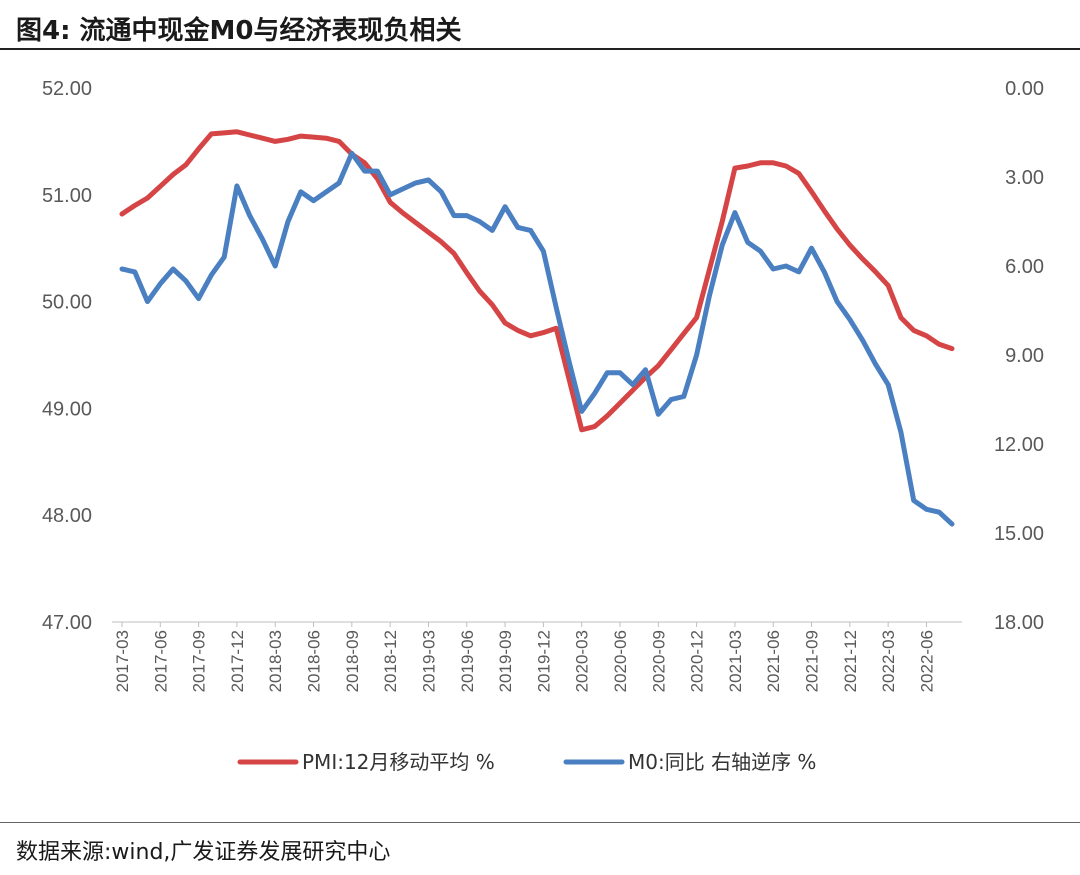 This screenshot has height=875, width=1080. Describe the element at coordinates (1024, 356) in the screenshot. I see `right-y-tick-label: 9.00` at that location.